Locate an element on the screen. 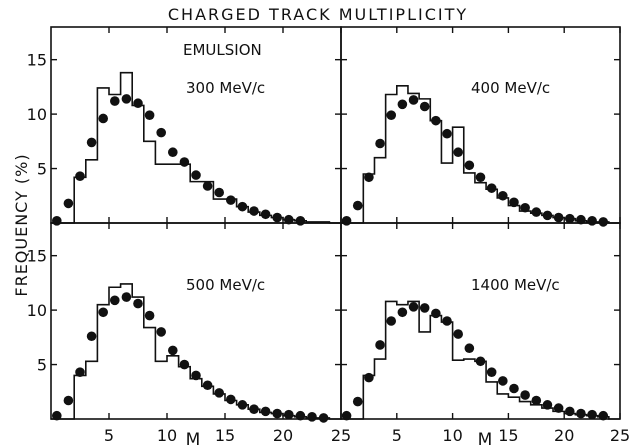  x-tick-label-bottom-right-25: 25 is located at coordinates (620, 435).